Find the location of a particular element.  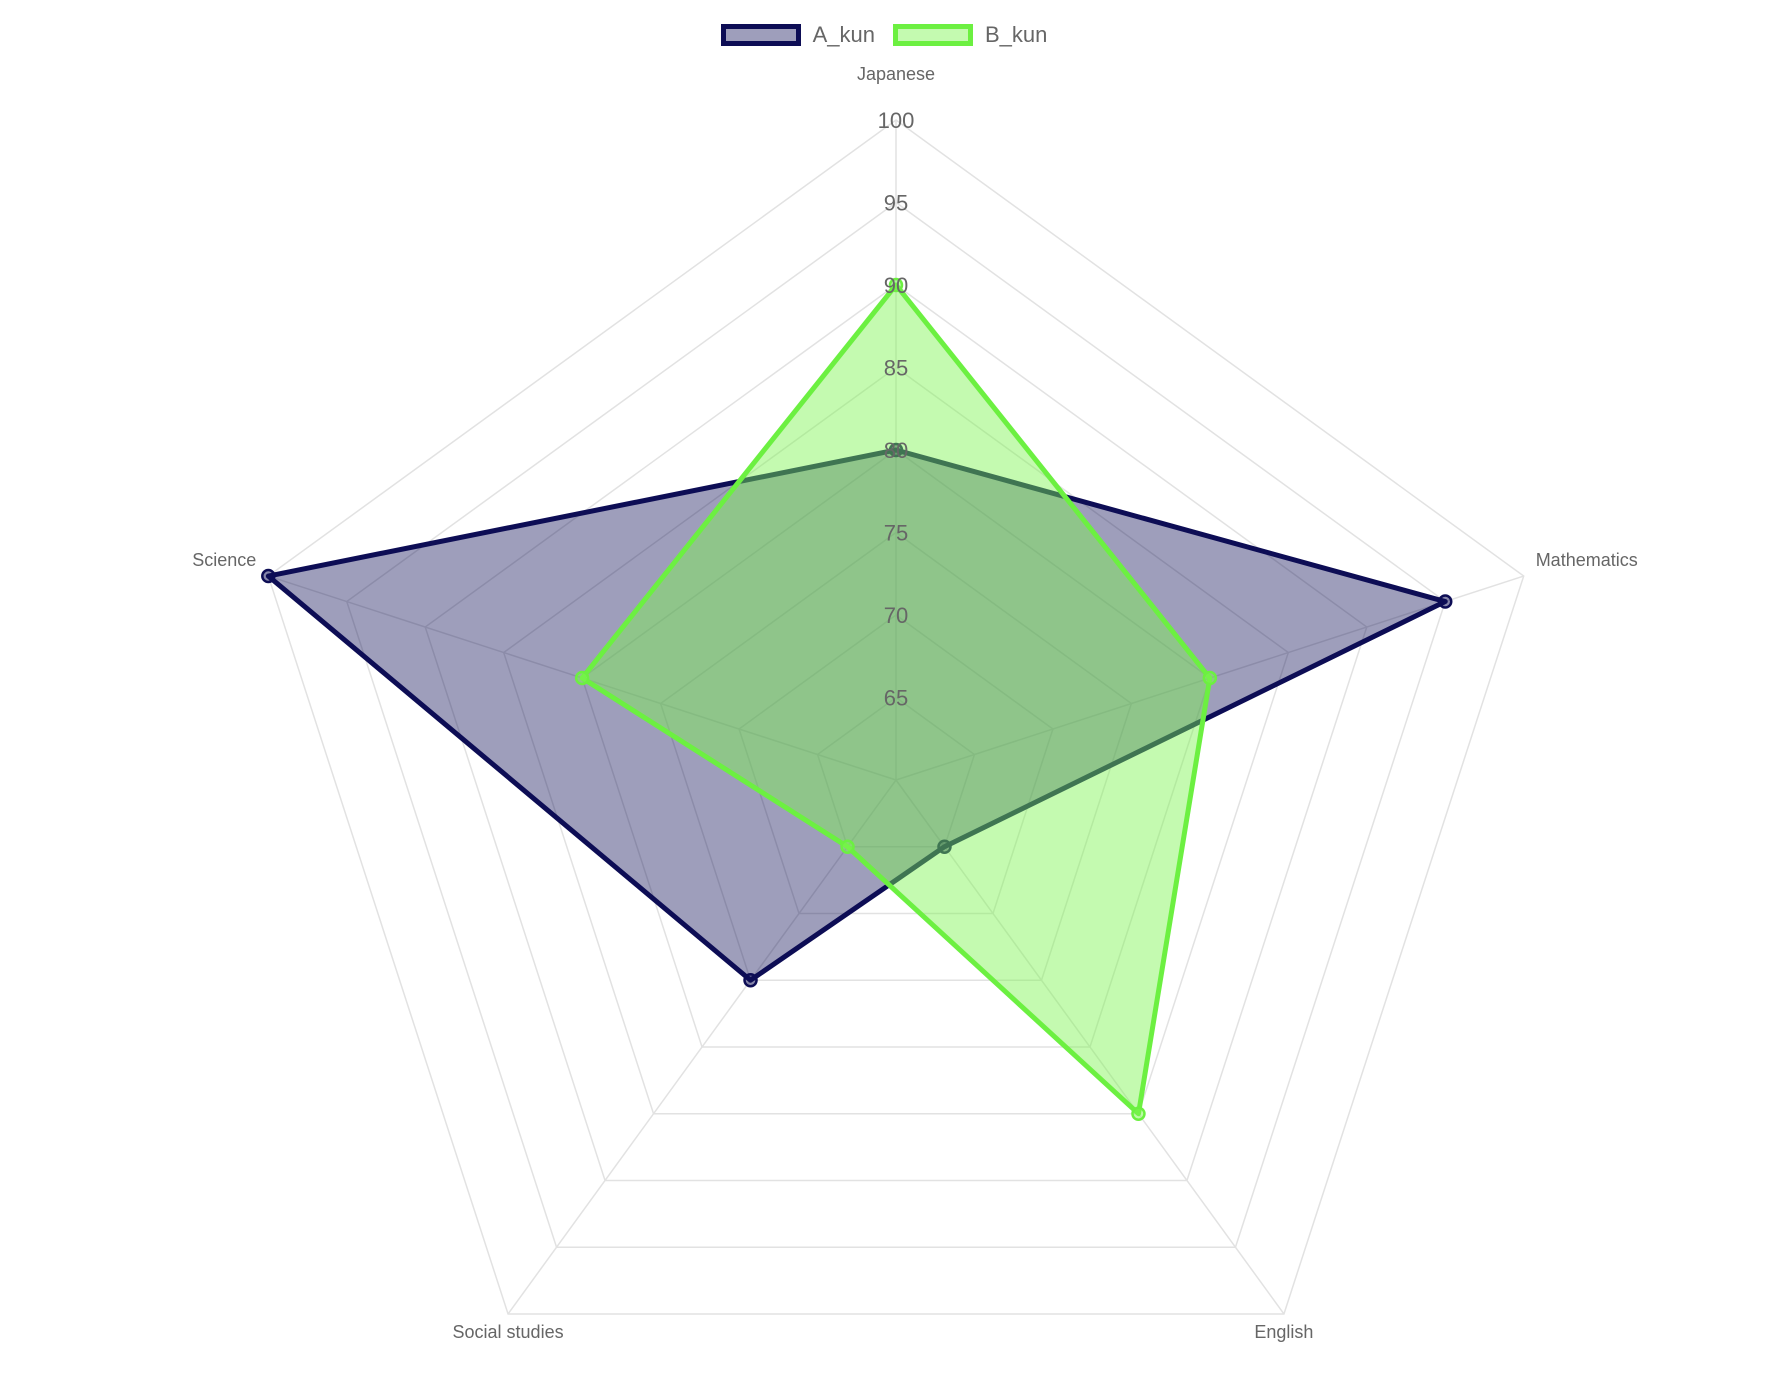

legend-item-b: B_kun is located at coordinates (970, 35).